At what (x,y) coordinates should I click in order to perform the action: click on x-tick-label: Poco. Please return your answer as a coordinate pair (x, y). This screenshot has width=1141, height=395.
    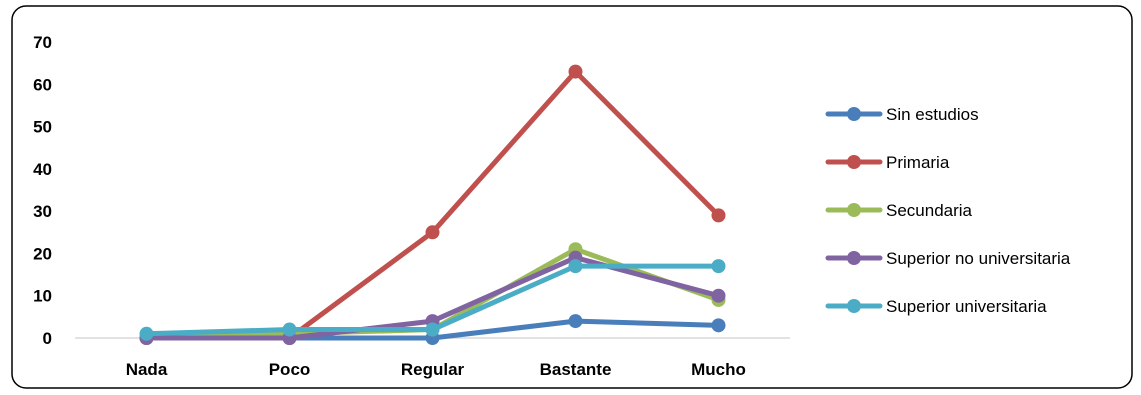
    Looking at the image, I should click on (290, 369).